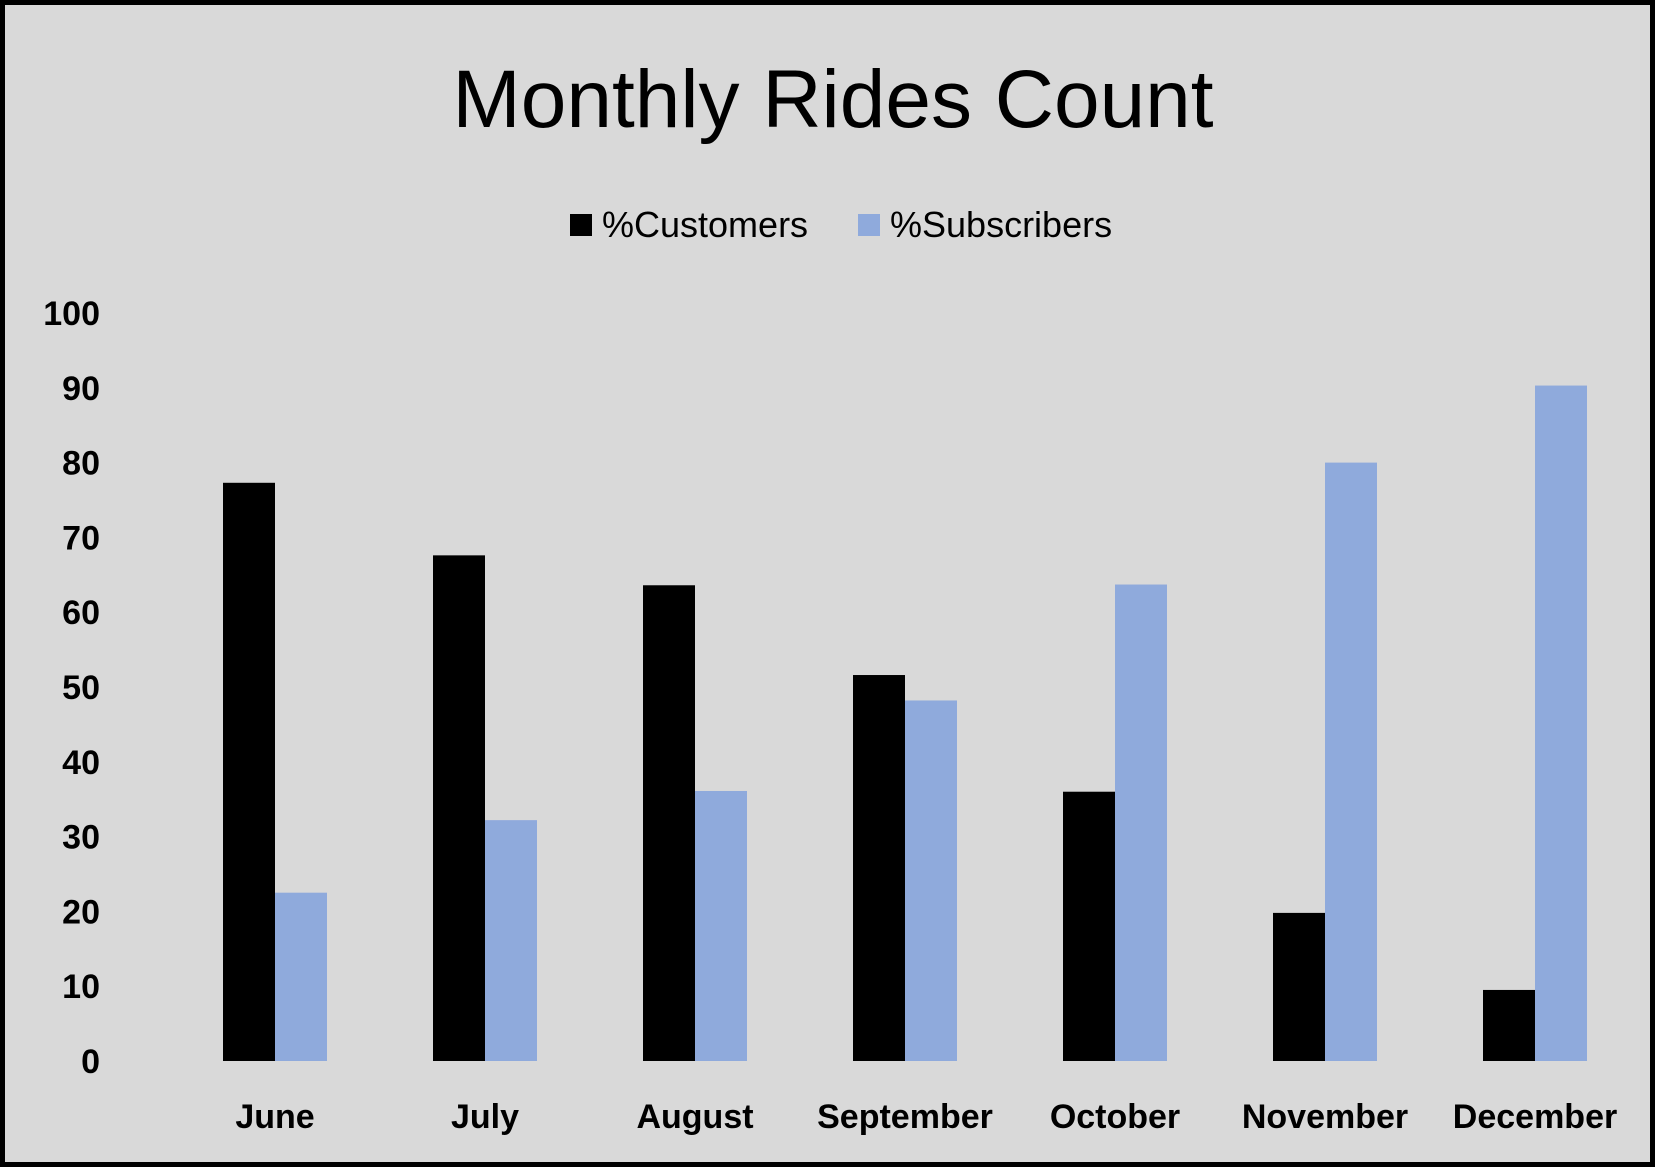  What do you see at coordinates (511, 940) in the screenshot?
I see `bar-subscribers-july` at bounding box center [511, 940].